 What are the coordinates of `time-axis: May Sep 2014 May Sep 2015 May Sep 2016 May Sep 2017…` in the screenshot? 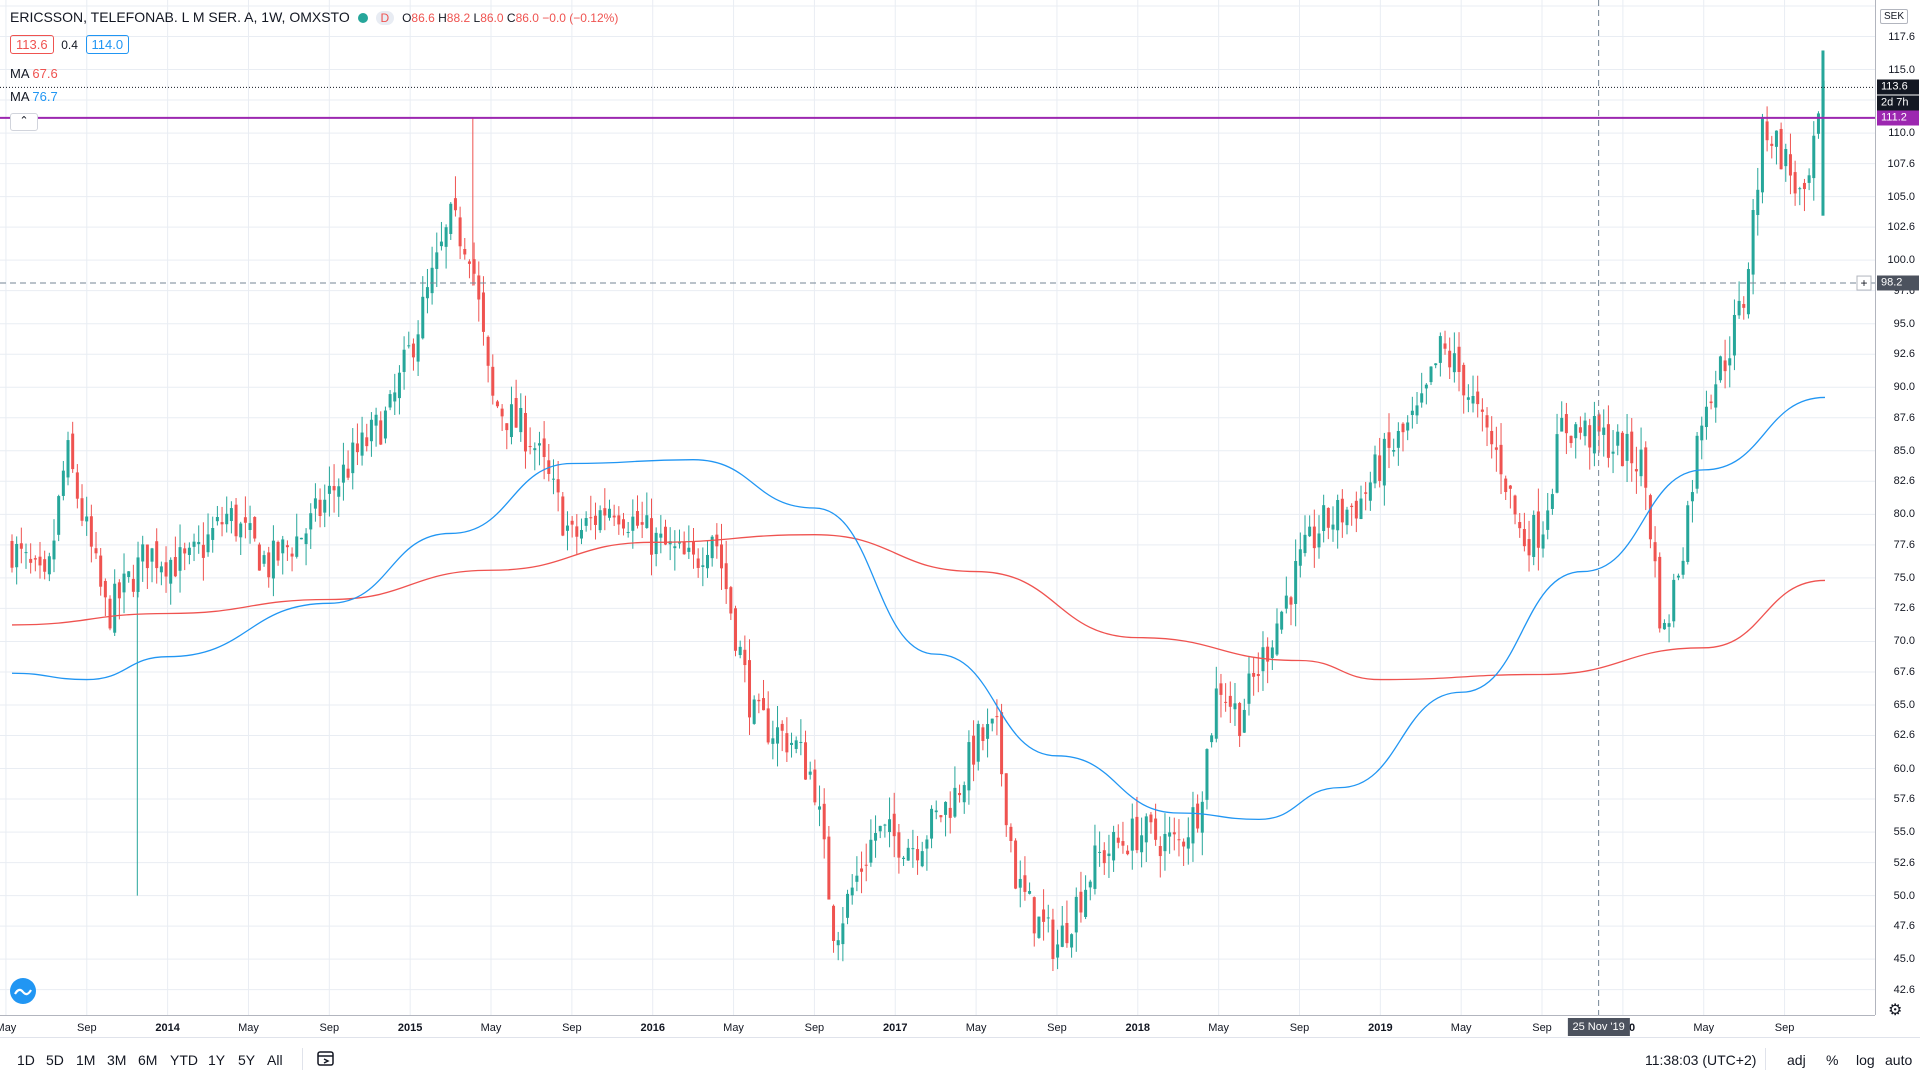 It's located at (937, 1026).